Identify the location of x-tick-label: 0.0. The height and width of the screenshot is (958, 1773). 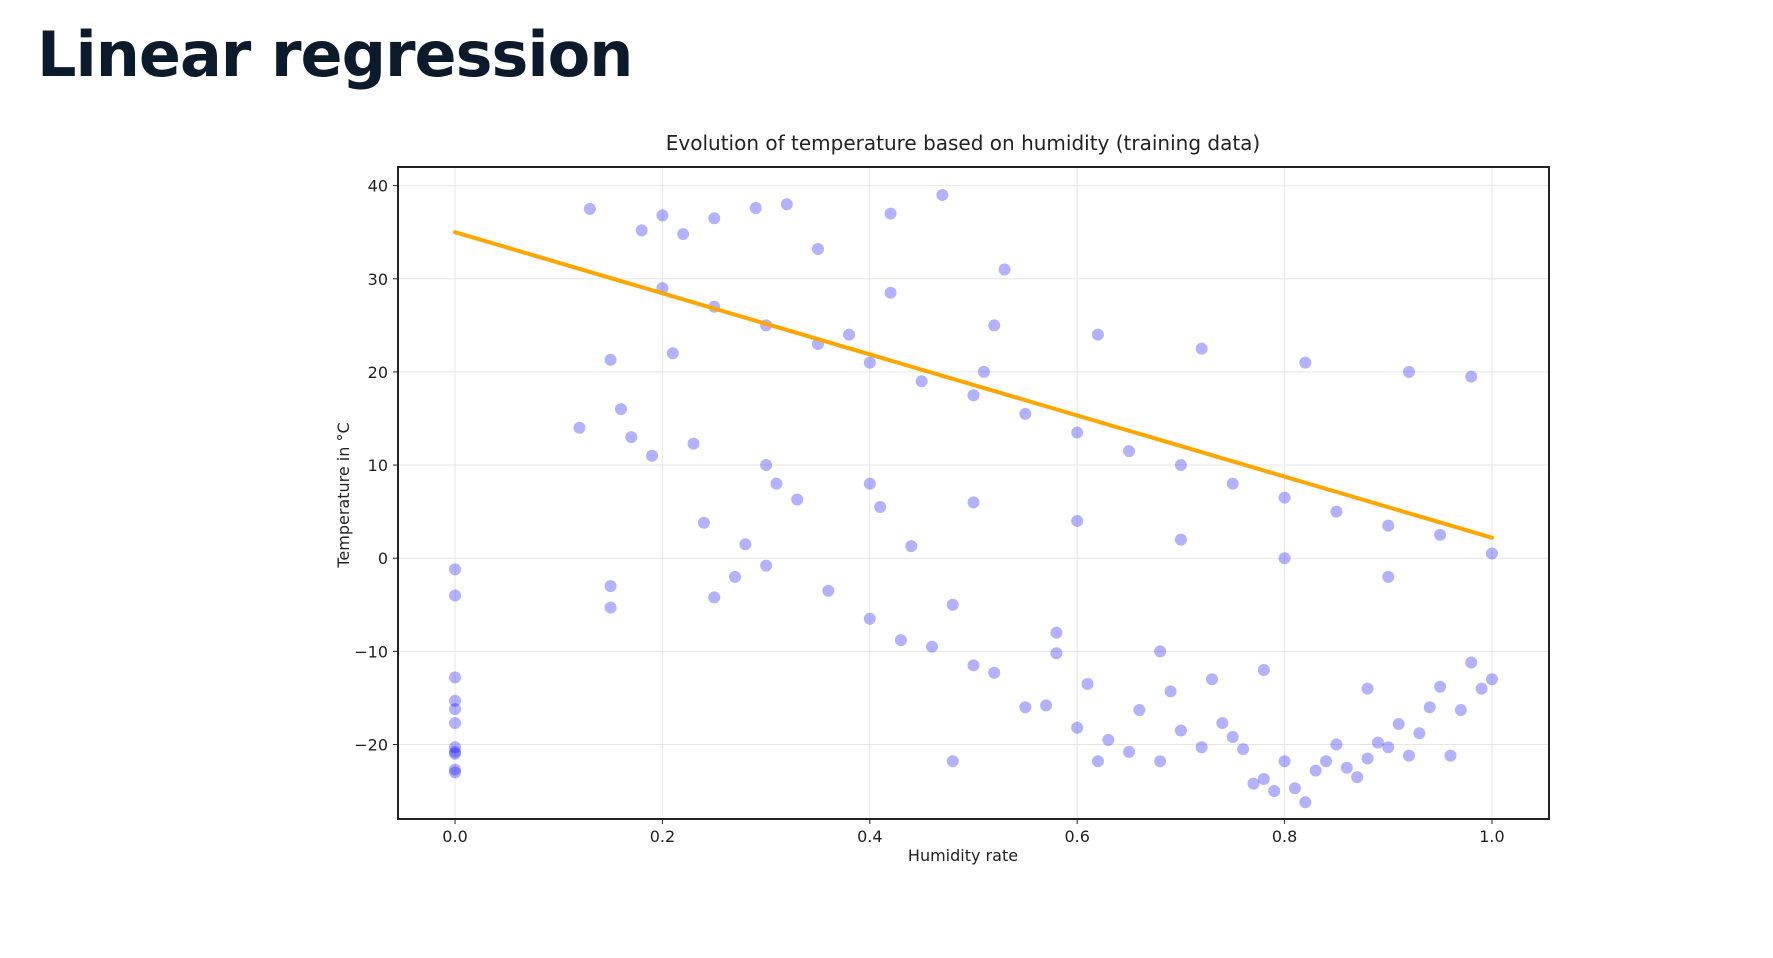
(454, 836).